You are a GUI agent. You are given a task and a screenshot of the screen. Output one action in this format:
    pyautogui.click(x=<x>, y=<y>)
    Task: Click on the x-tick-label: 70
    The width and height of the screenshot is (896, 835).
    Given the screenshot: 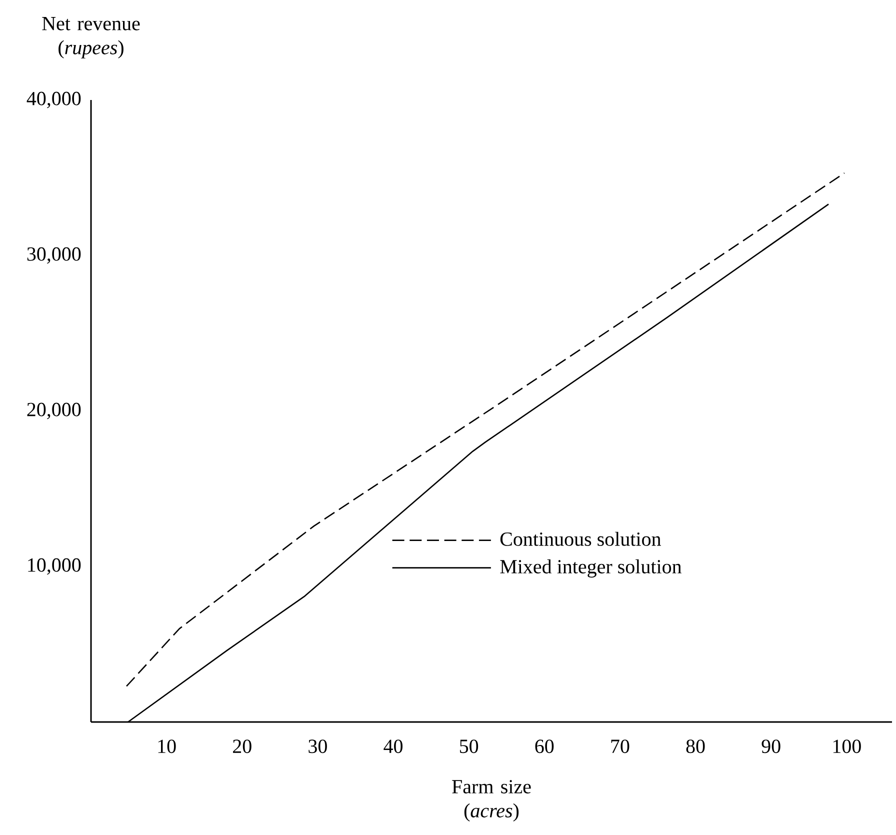 What is the action you would take?
    pyautogui.click(x=620, y=747)
    